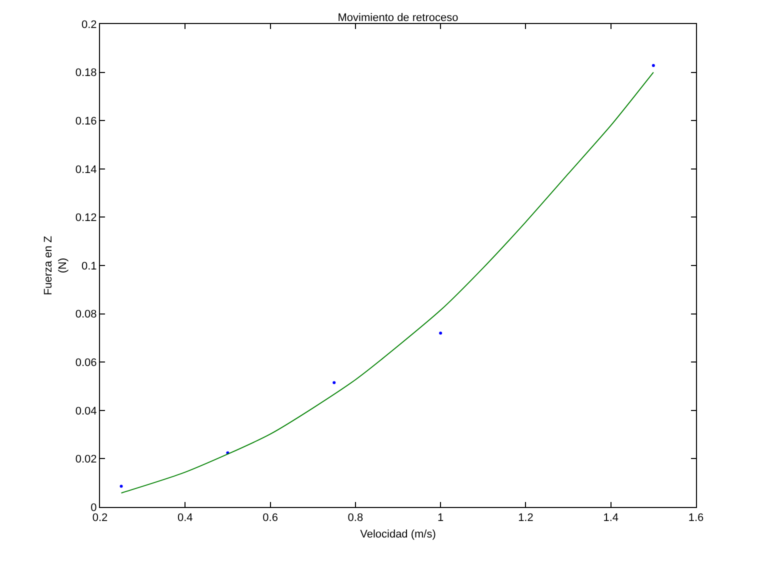 The image size is (757, 570). Describe the element at coordinates (86, 218) in the screenshot. I see `y-tick-label: 0.12` at that location.